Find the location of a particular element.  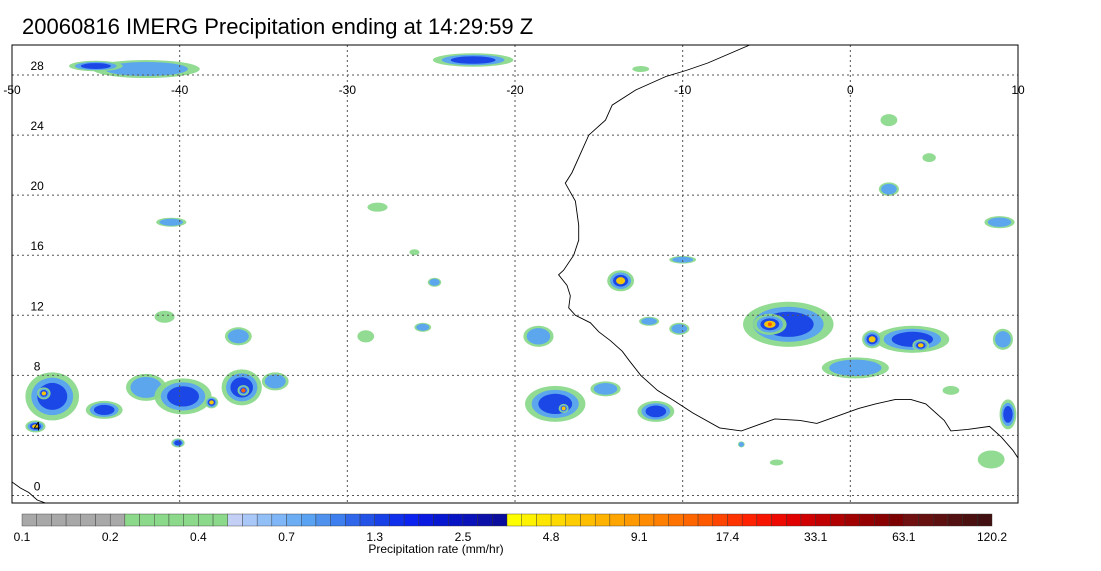

lon-label: -50 is located at coordinates (12, 90).